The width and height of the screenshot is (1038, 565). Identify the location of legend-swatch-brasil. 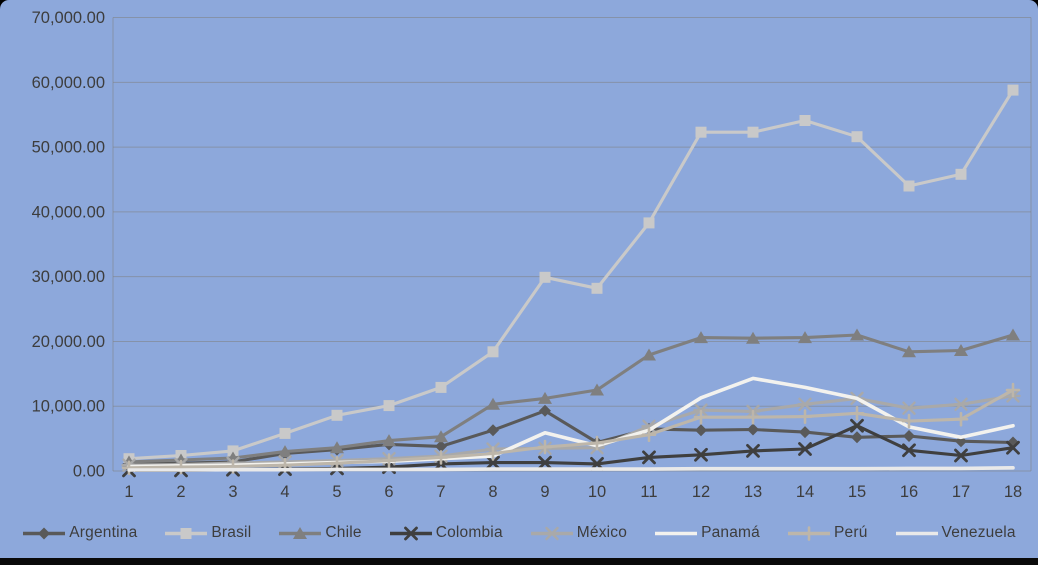
(186, 533).